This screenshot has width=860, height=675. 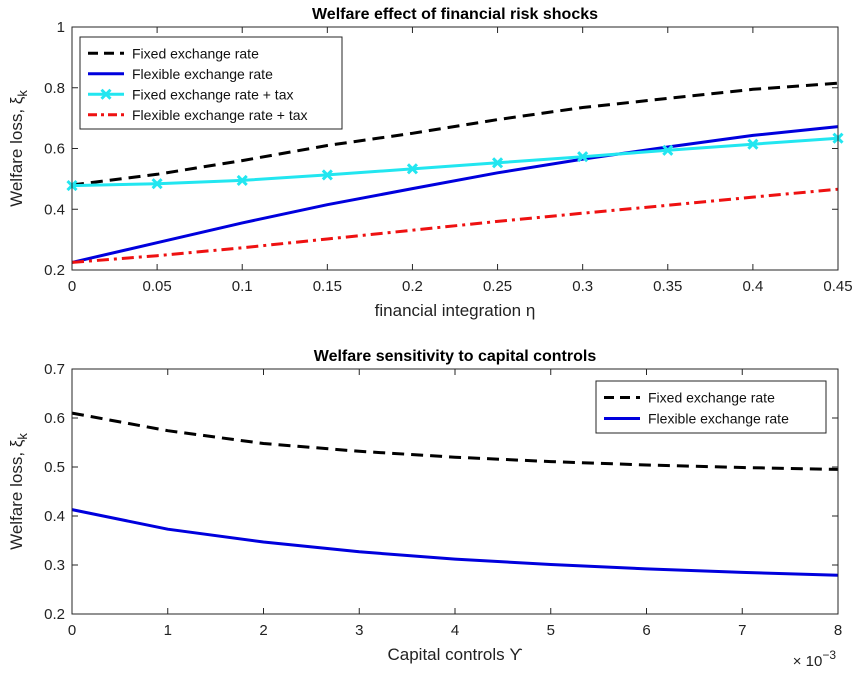 I want to click on x-tick-label: 3, so click(x=359, y=630).